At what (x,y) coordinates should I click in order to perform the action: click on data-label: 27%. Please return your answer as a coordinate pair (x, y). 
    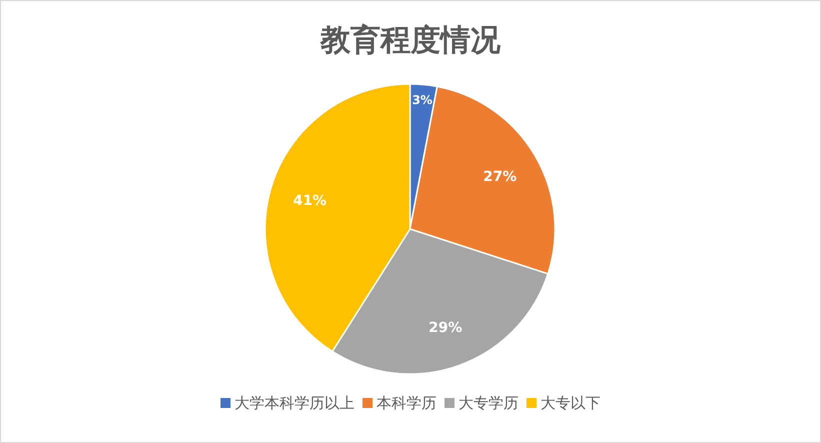
    Looking at the image, I should click on (500, 176).